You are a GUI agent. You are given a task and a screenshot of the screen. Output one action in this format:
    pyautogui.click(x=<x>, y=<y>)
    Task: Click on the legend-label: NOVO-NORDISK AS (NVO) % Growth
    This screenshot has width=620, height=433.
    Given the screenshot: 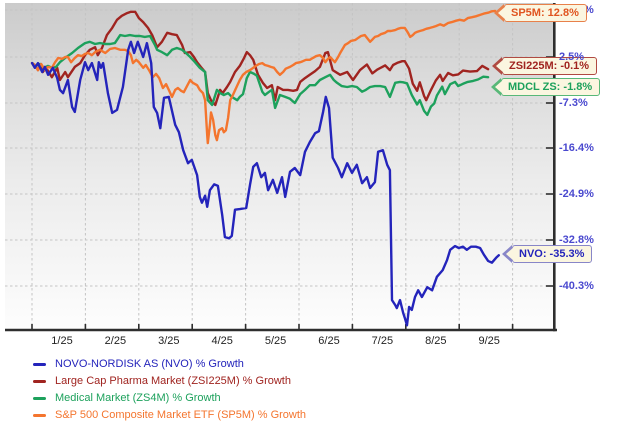 What is the action you would take?
    pyautogui.click(x=149, y=364)
    